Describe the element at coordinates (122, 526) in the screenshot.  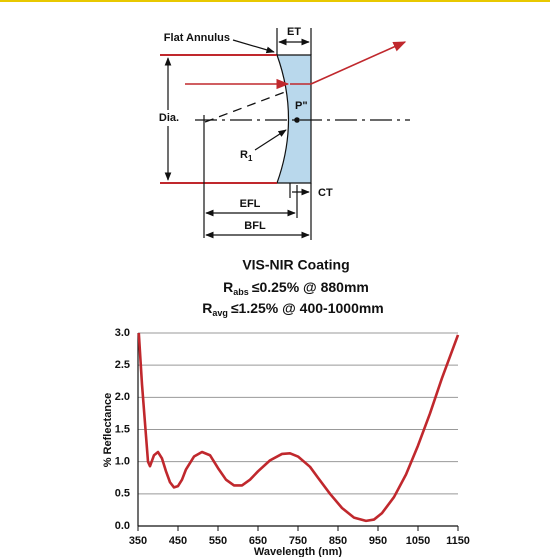
I see `y-tick-label: 0.0` at that location.